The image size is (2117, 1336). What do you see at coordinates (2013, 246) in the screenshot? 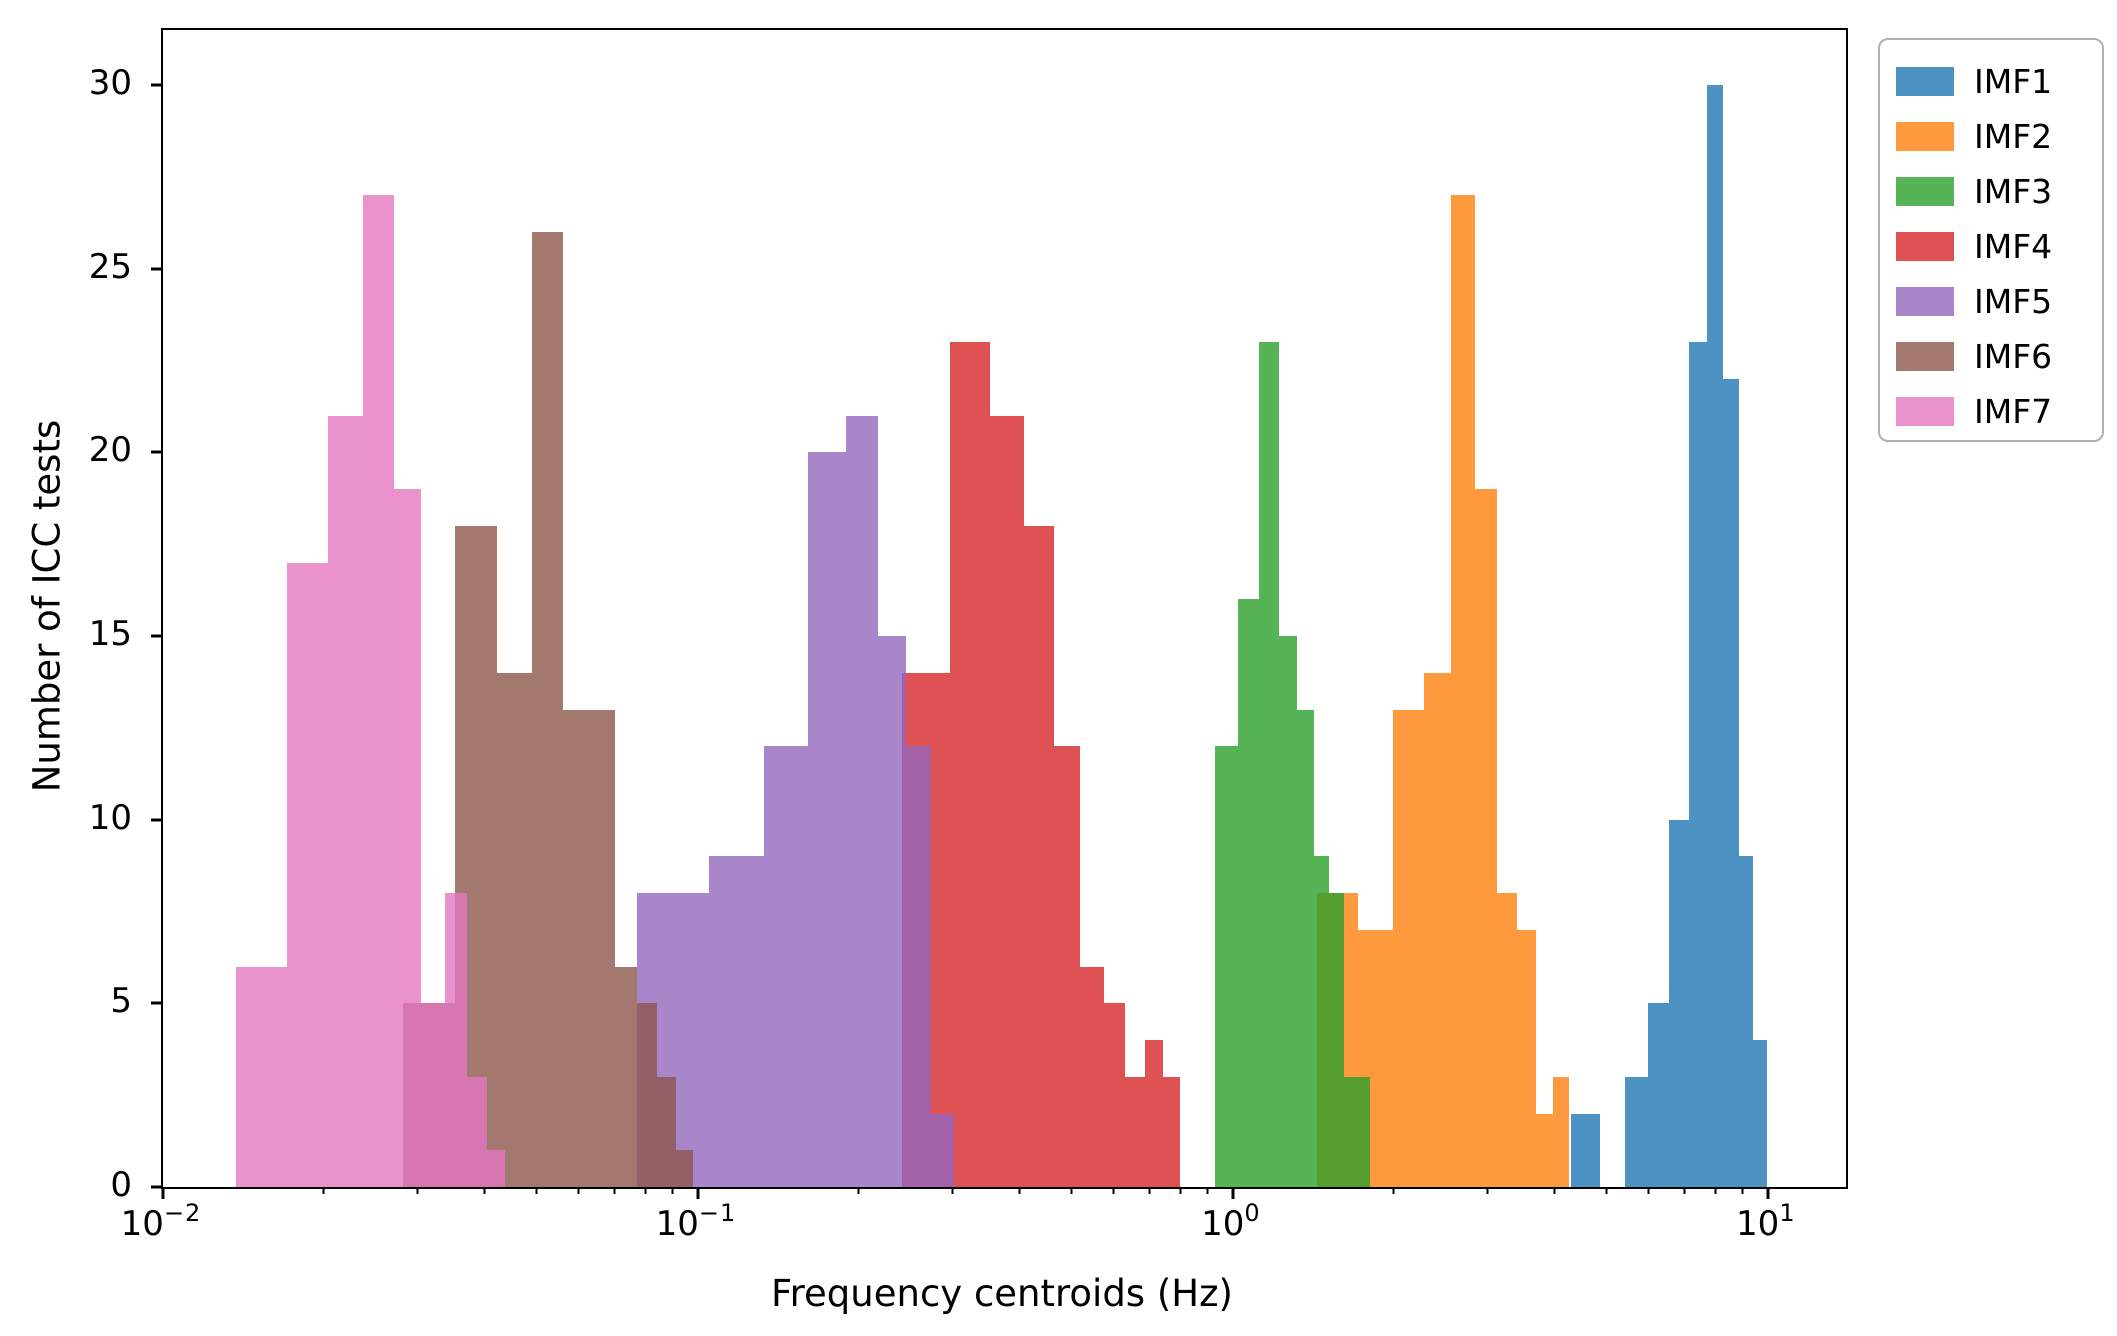
I see `legend-label: IMF4` at bounding box center [2013, 246].